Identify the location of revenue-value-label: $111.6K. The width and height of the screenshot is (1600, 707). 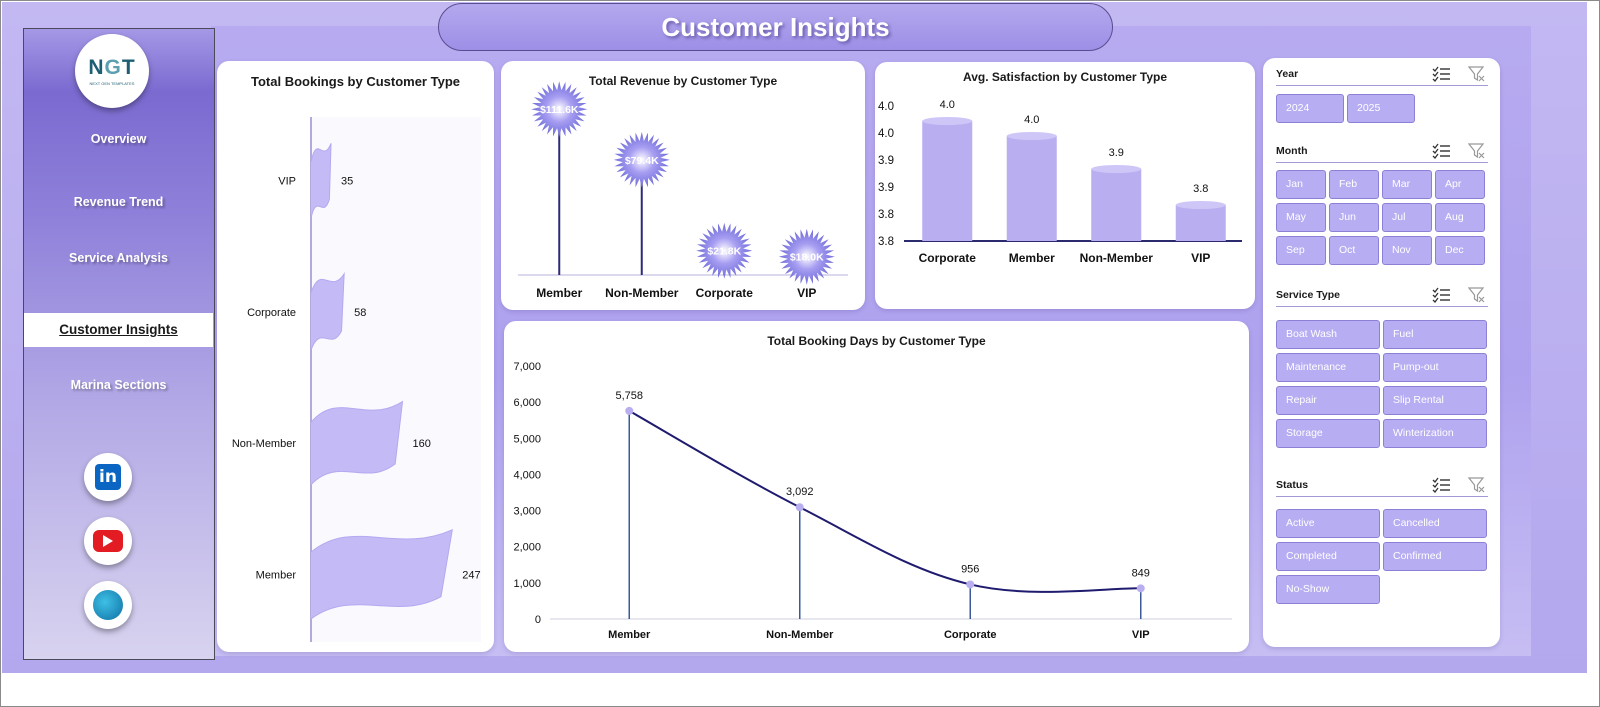
(559, 110).